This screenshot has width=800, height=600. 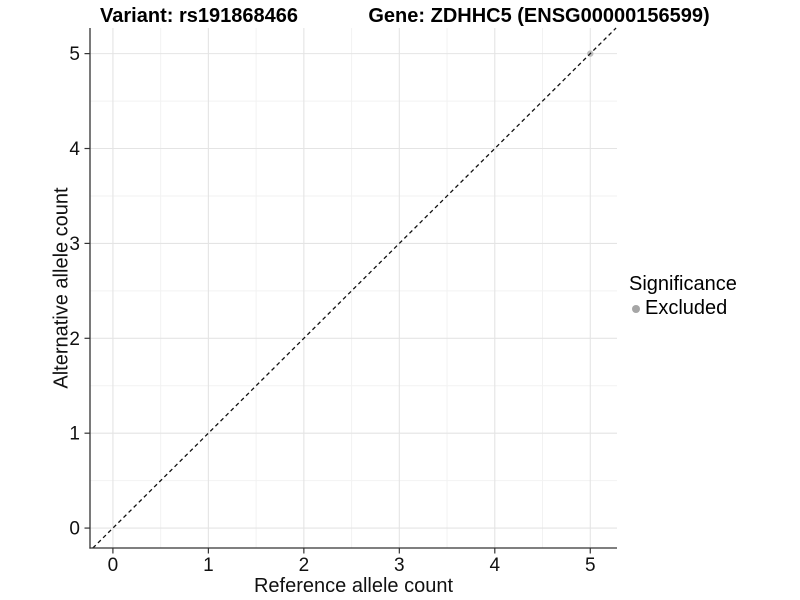 What do you see at coordinates (304, 565) in the screenshot?
I see `x-tick-label: 2` at bounding box center [304, 565].